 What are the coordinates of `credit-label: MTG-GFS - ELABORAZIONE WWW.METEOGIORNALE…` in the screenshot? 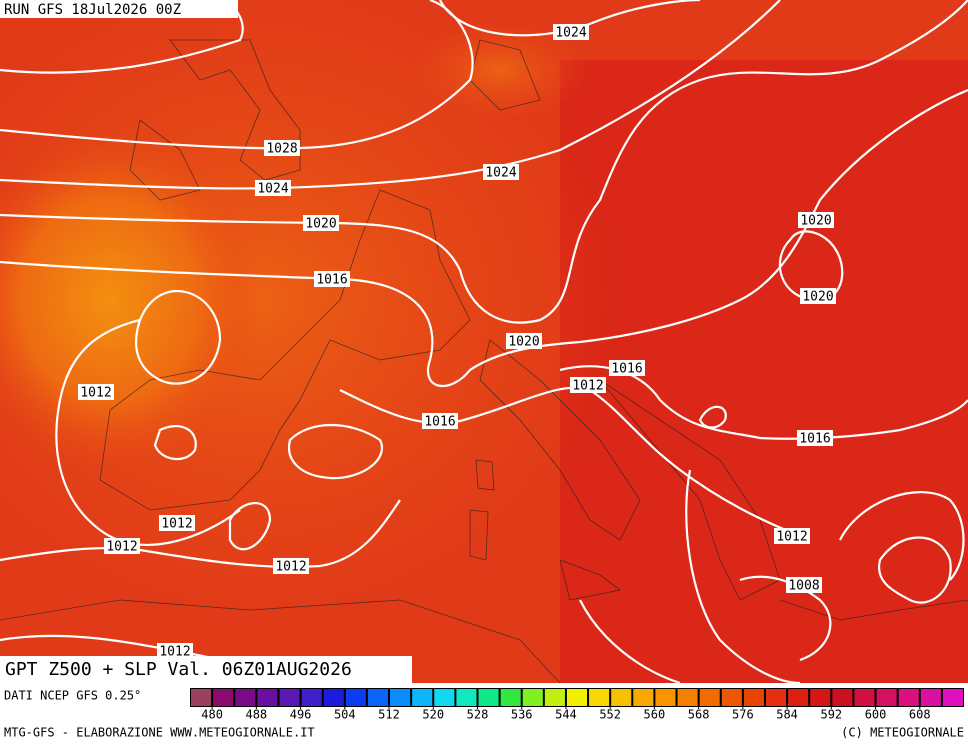 It's located at (159, 733).